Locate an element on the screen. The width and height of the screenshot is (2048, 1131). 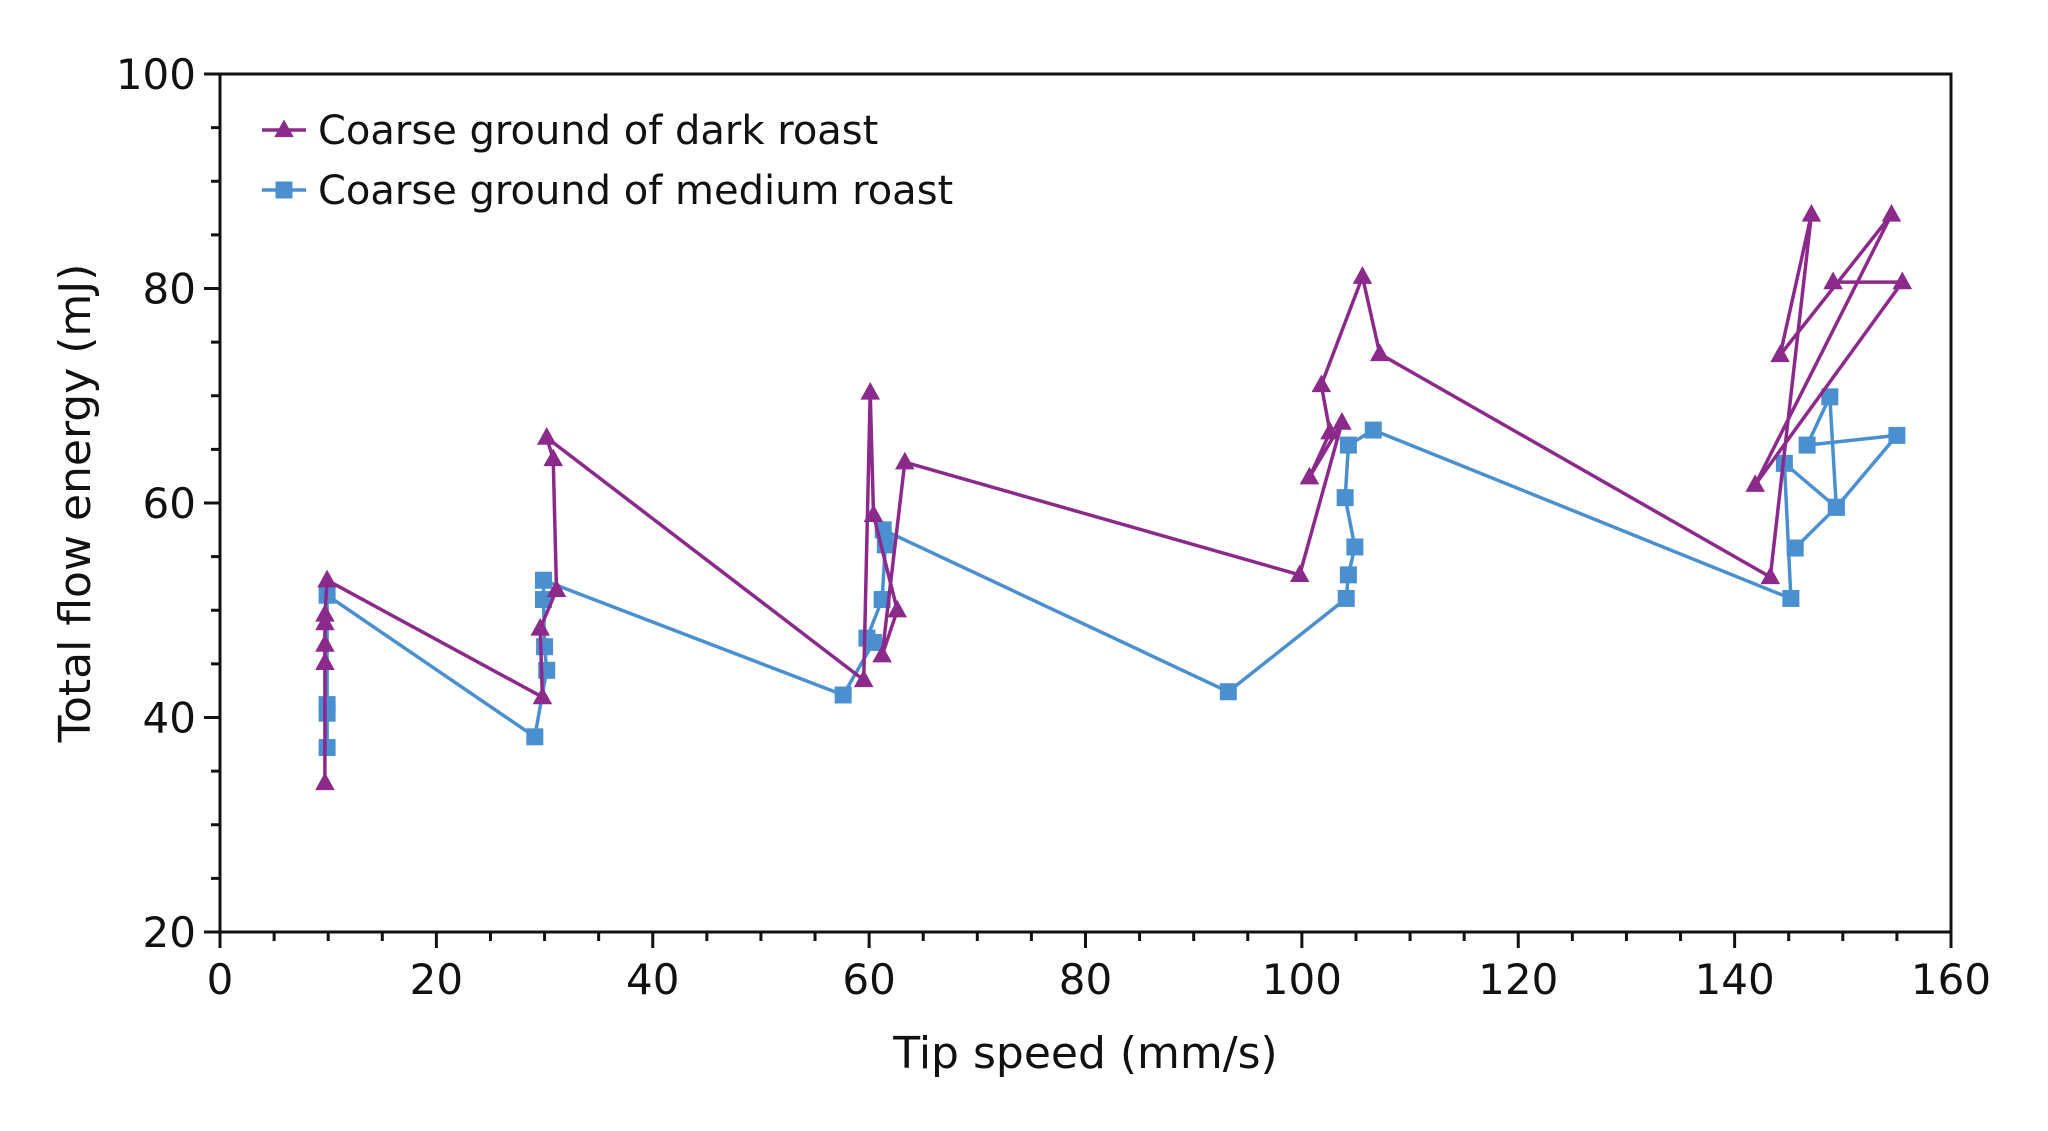
y-tick-label: 60 is located at coordinates (169, 503).